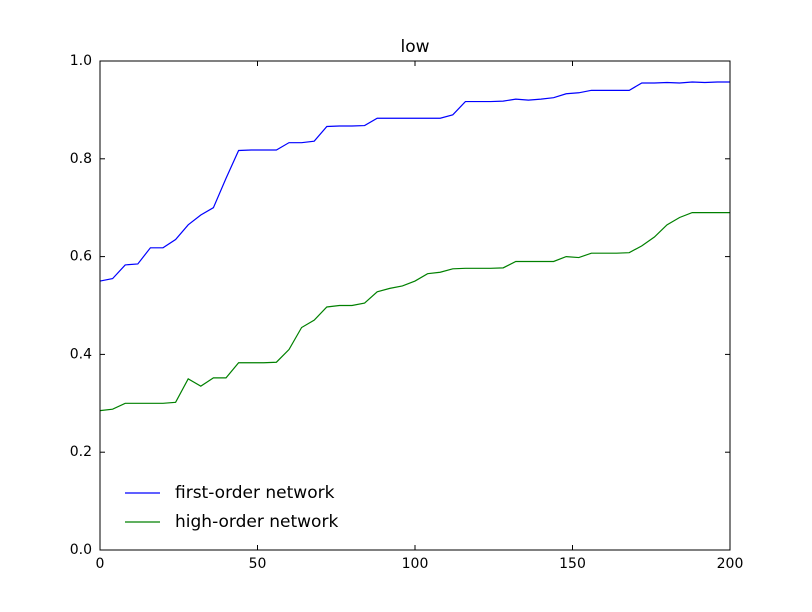 Image resolution: width=812 pixels, height=612 pixels. Describe the element at coordinates (255, 493) in the screenshot. I see `legend-label: first-order network` at that location.